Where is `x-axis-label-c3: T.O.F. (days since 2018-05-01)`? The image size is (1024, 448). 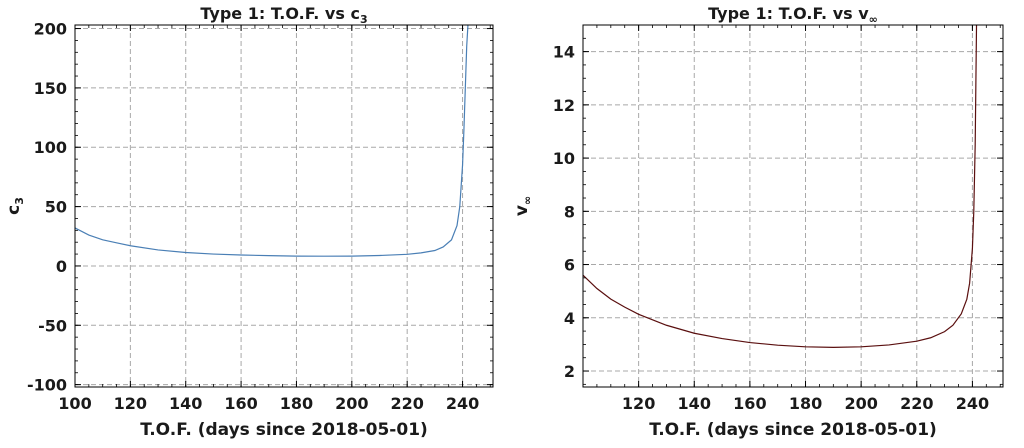
x-axis-label-c3: T.O.F. (days since 2018-05-01) is located at coordinates (284, 430).